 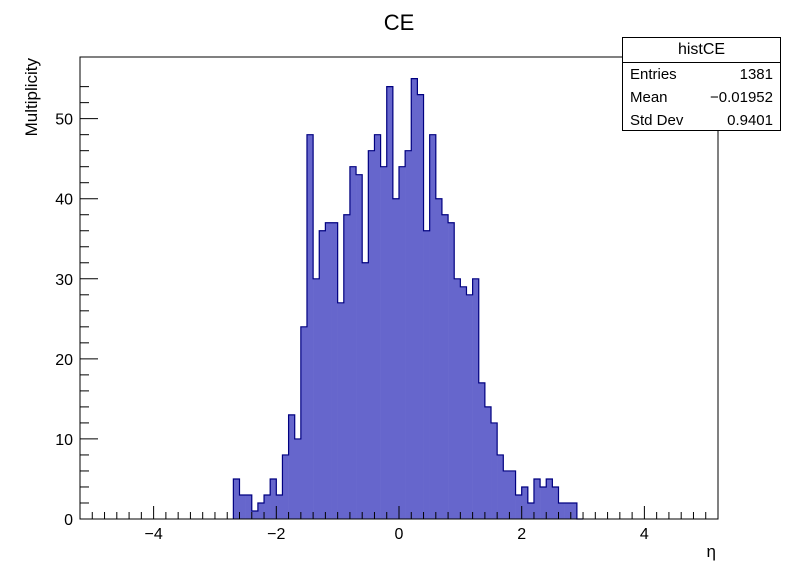 What do you see at coordinates (756, 74) in the screenshot?
I see `stats-value: 1381` at bounding box center [756, 74].